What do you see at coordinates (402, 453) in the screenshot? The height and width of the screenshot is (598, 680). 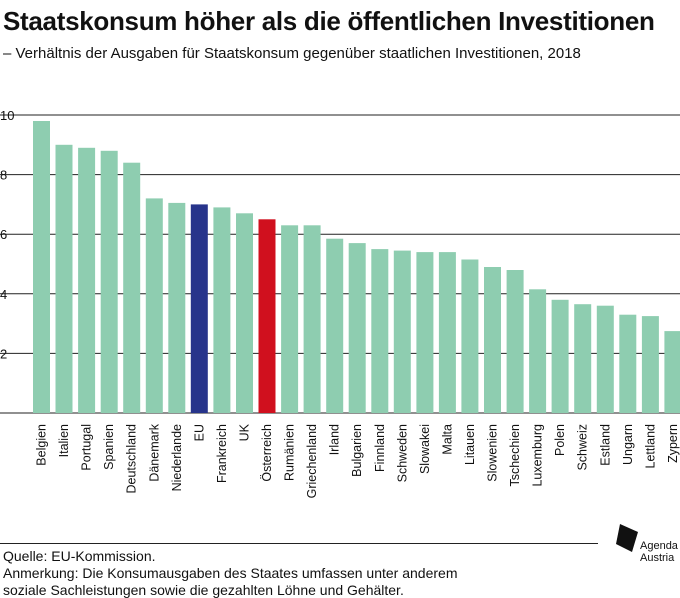 I see `x-tick-label: Schweden` at bounding box center [402, 453].